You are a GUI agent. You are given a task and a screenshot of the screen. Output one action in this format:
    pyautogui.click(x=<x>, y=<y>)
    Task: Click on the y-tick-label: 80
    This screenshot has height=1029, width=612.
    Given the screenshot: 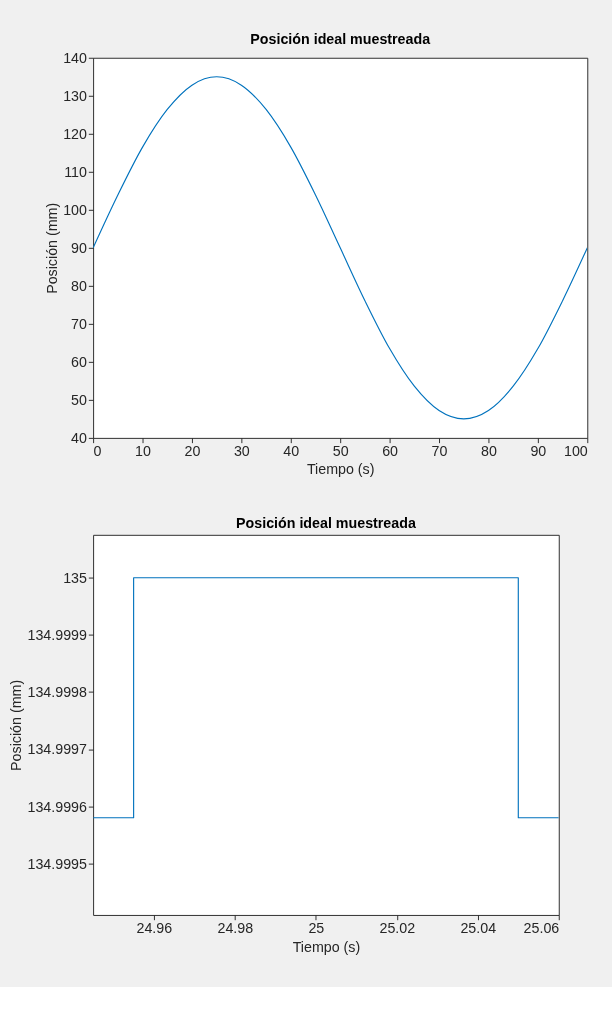 What is the action you would take?
    pyautogui.click(x=79, y=286)
    